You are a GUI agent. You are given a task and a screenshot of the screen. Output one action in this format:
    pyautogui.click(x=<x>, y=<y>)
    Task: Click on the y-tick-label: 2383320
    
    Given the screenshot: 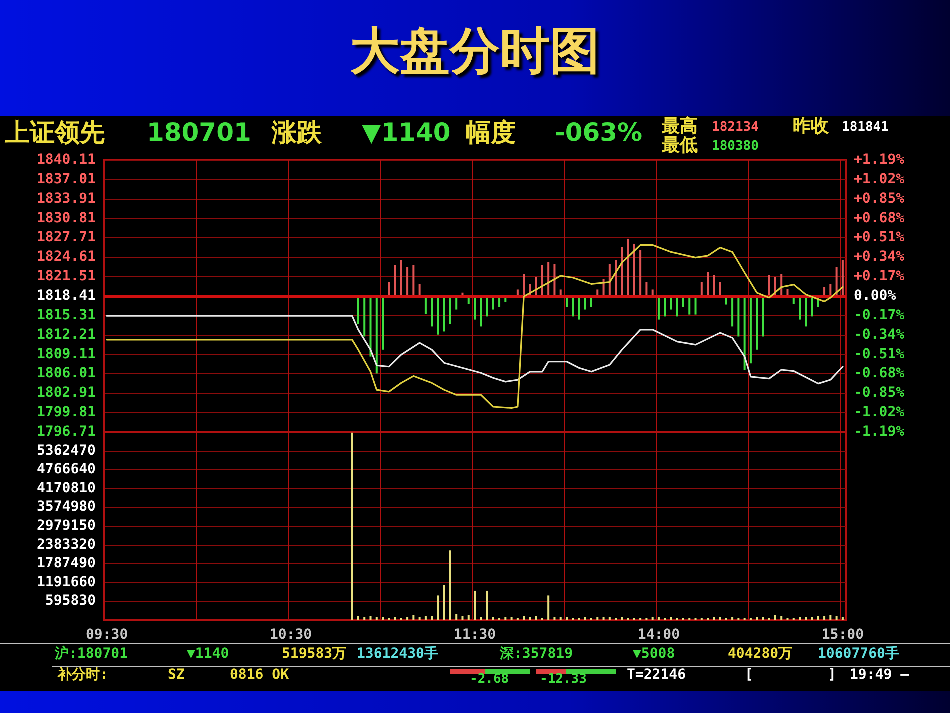 What is the action you would take?
    pyautogui.click(x=66, y=544)
    